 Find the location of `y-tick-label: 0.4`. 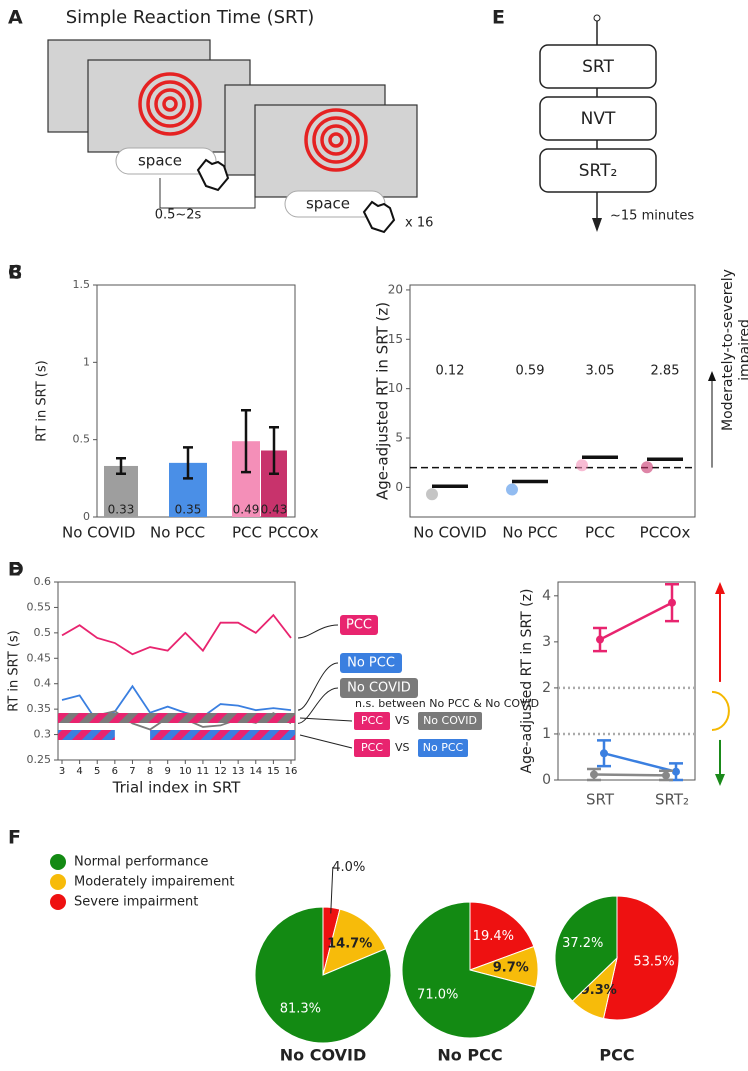

y-tick-label: 0.4 is located at coordinates (43, 683).